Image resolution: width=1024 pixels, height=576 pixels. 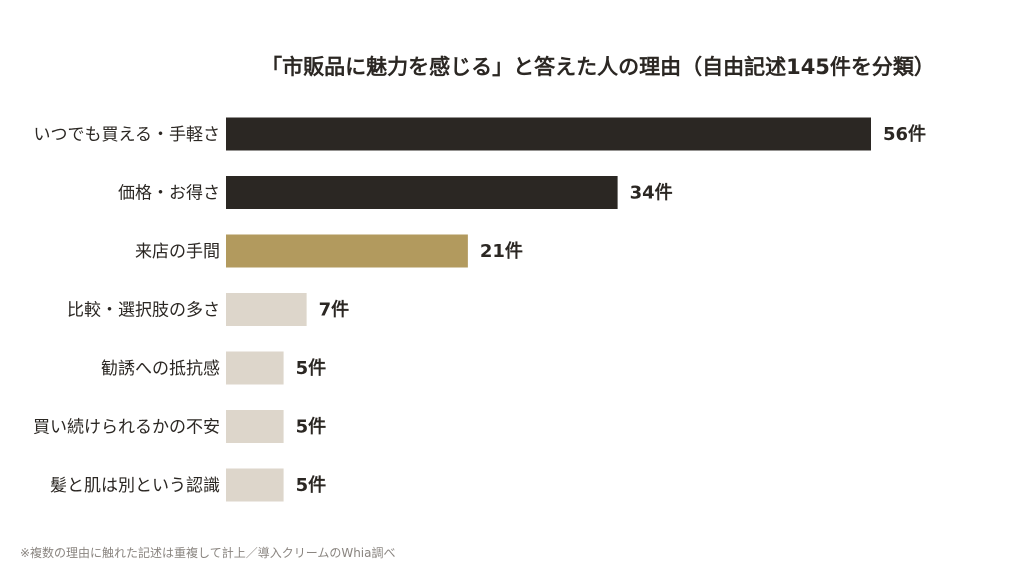 I want to click on category-label: 勧誘への抵抗感, so click(x=160, y=369).